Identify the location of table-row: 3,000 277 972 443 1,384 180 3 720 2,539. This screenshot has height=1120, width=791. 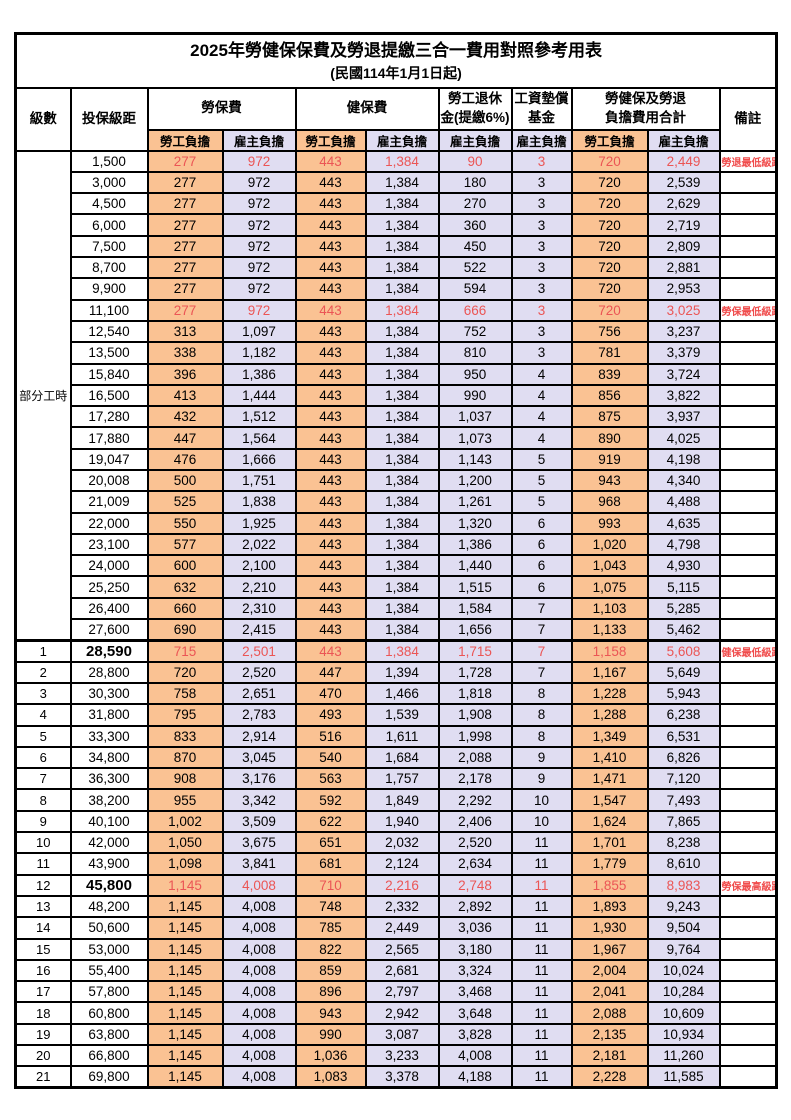
(397, 182).